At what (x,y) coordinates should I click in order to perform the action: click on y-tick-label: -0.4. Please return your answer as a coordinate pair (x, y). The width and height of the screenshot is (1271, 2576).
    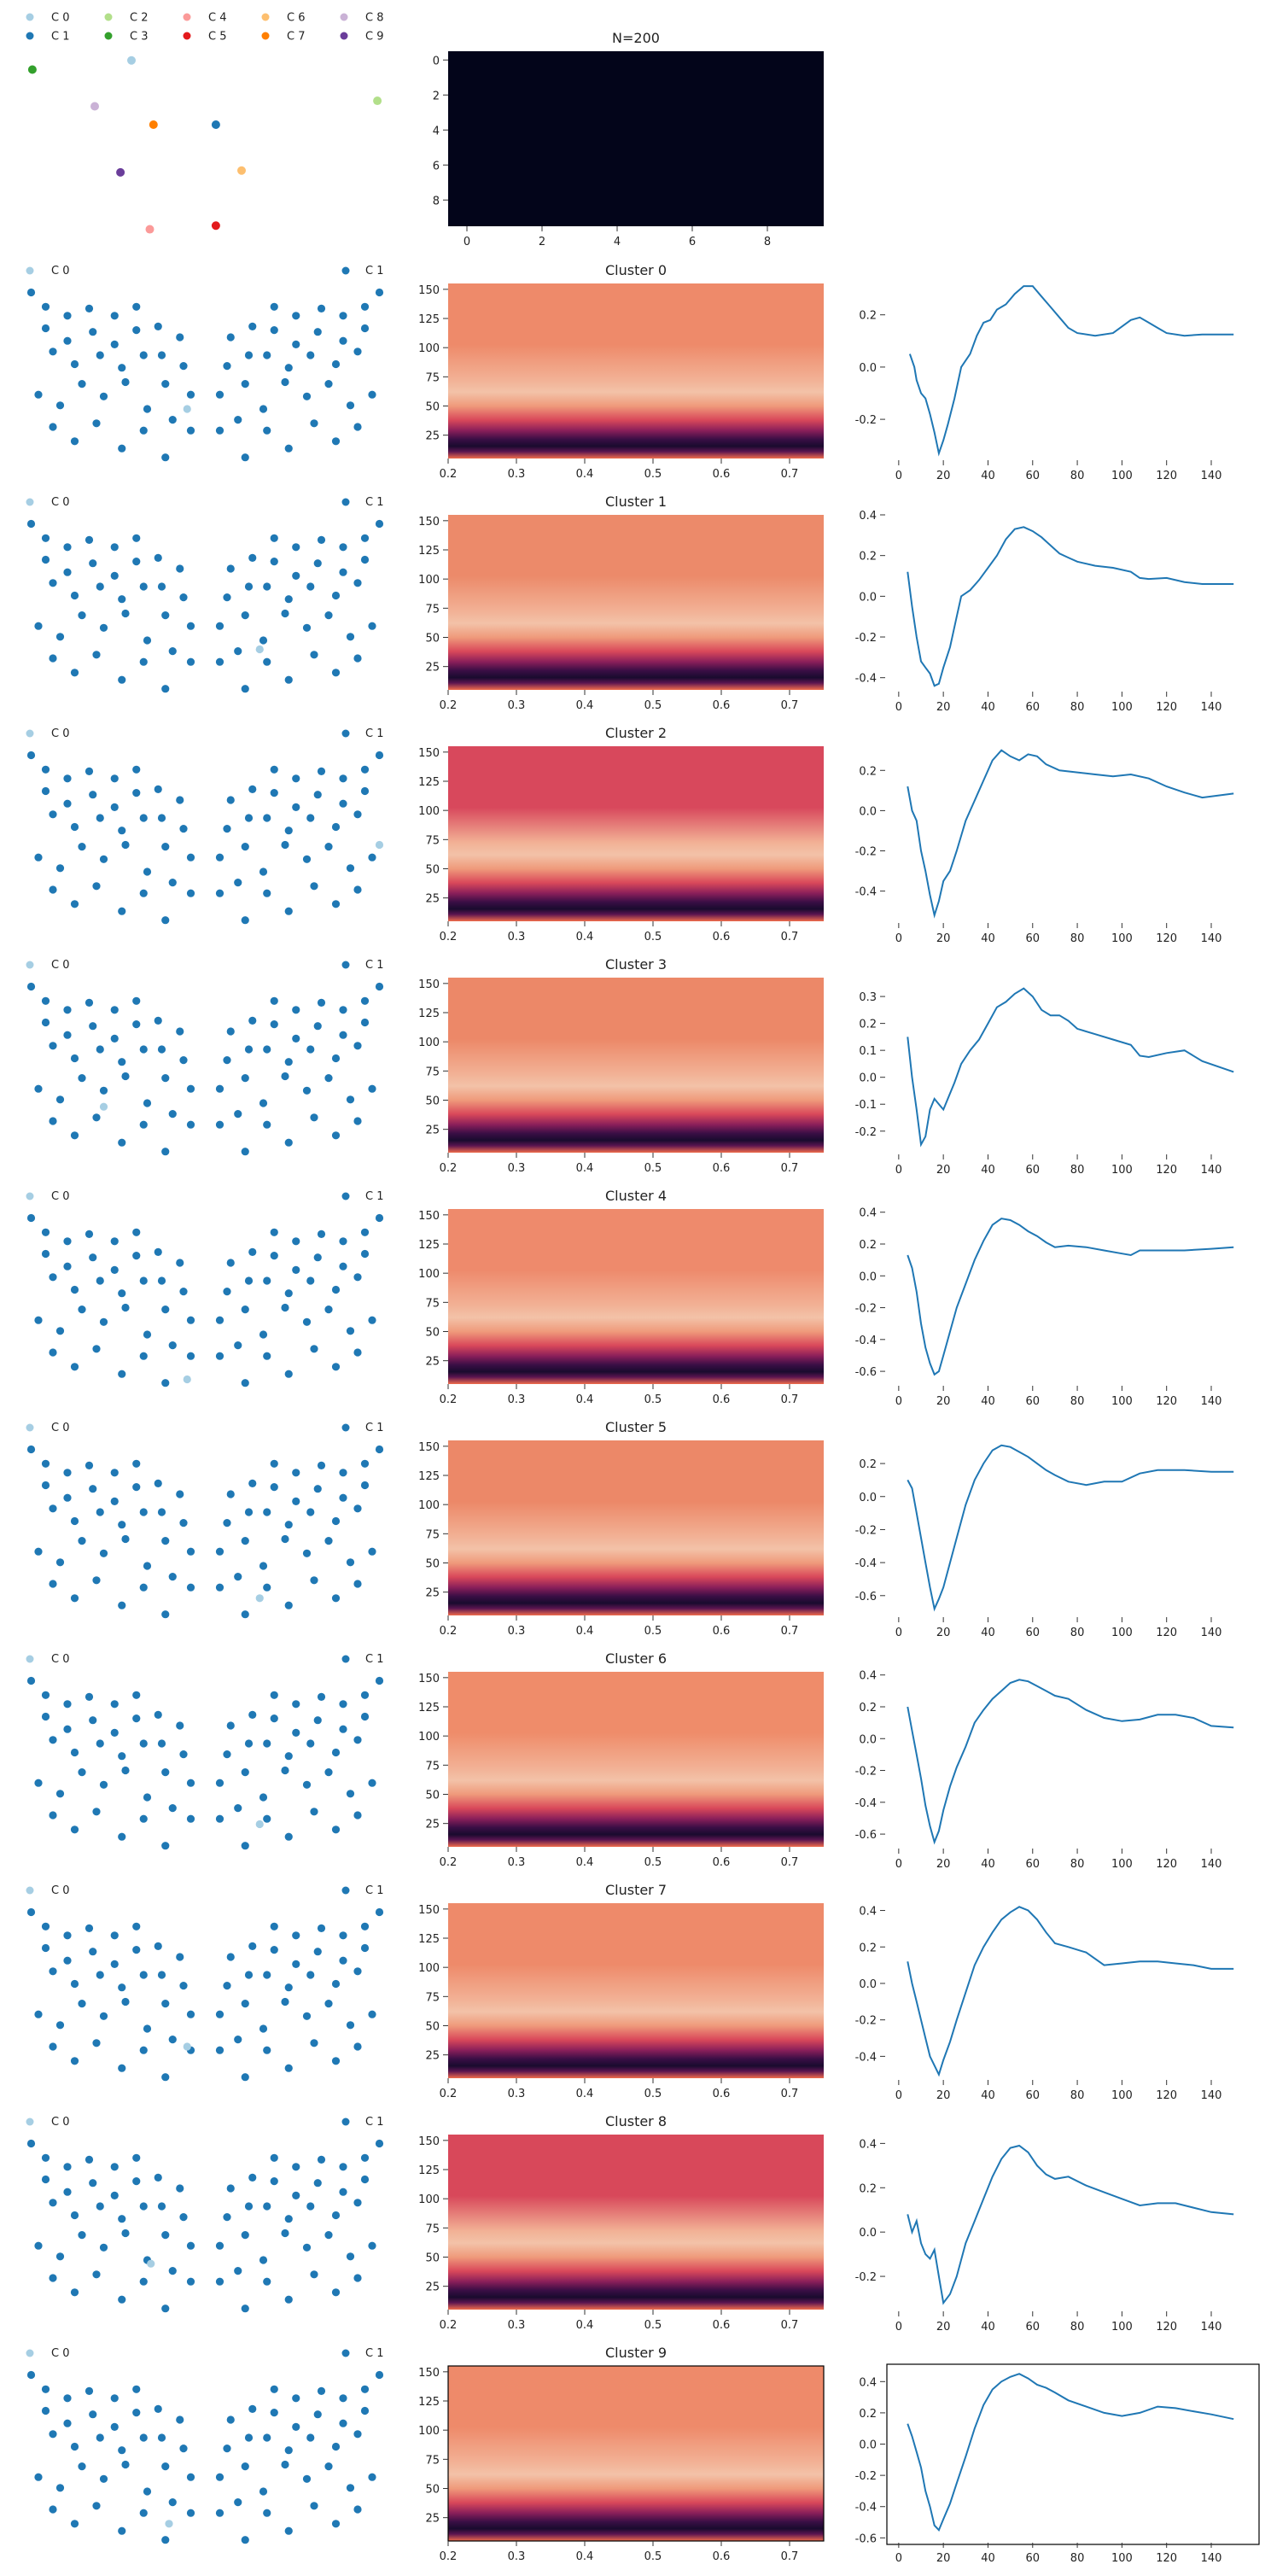
    Looking at the image, I should click on (866, 1804).